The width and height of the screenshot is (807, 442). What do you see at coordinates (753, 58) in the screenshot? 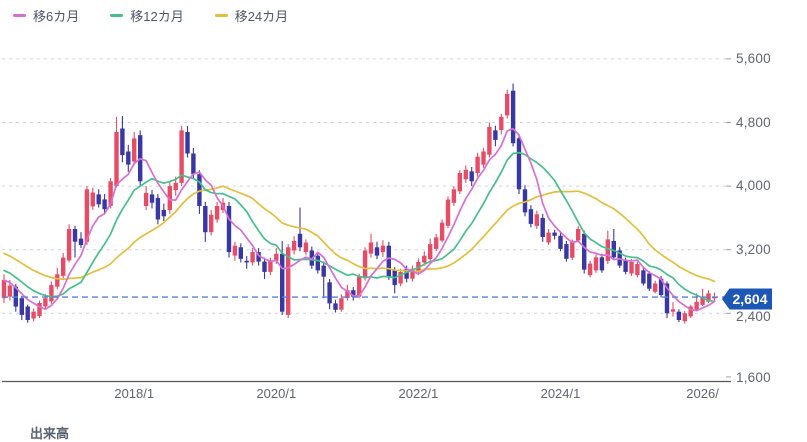
I see `y-axis-label: 5,600` at bounding box center [753, 58].